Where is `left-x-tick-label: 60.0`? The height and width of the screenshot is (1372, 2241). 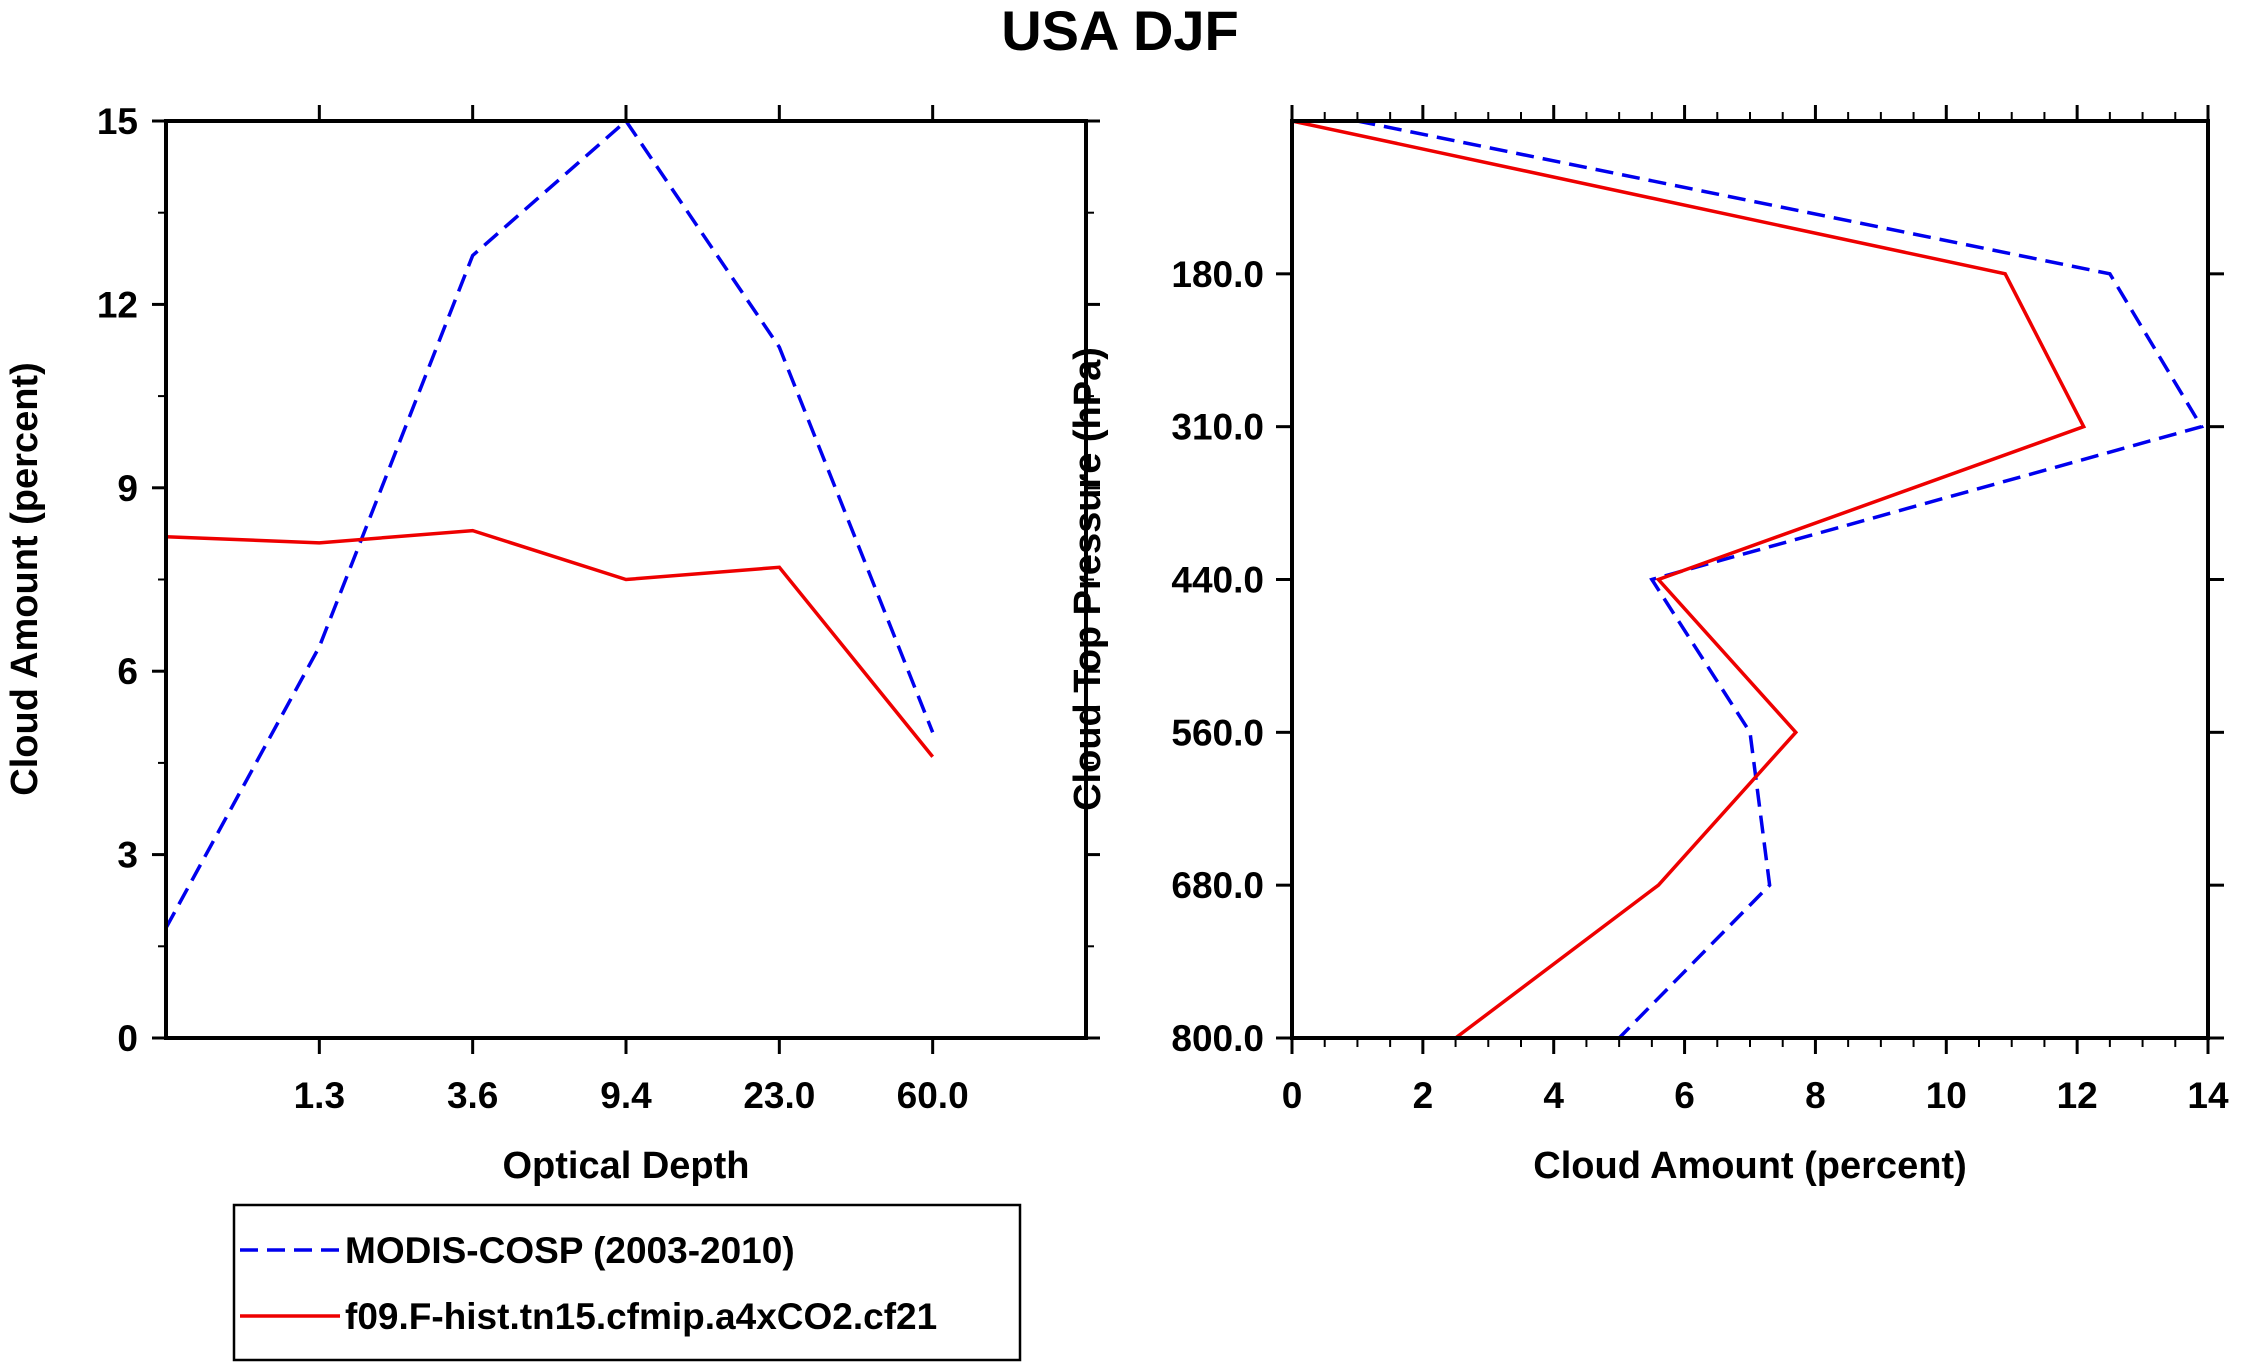 left-x-tick-label: 60.0 is located at coordinates (933, 1095).